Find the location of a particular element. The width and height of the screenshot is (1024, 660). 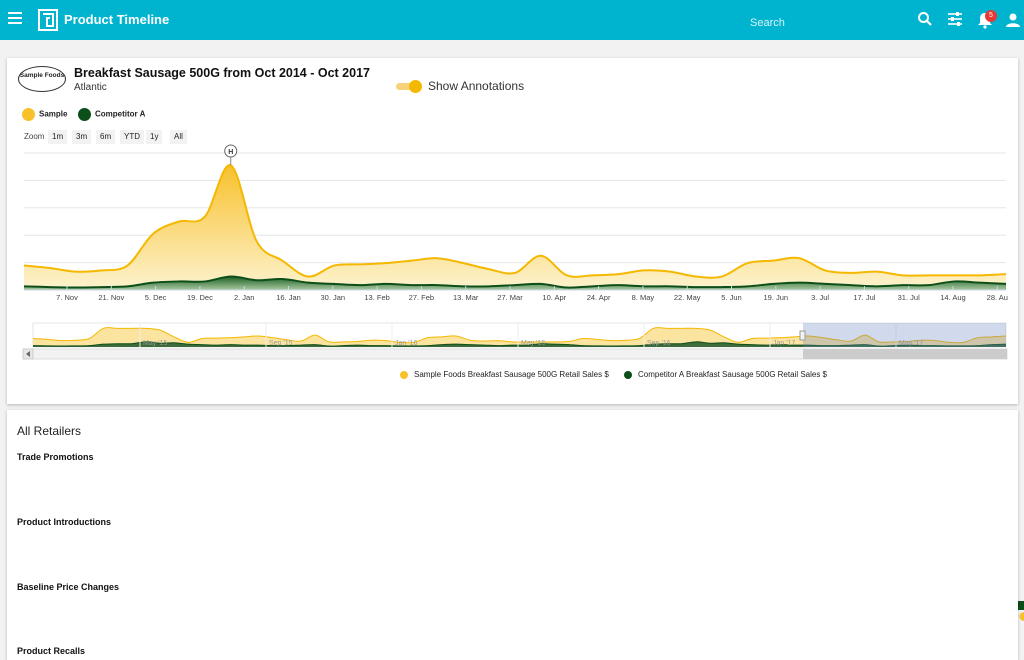

legend-label: Competitor A is located at coordinates (120, 114).